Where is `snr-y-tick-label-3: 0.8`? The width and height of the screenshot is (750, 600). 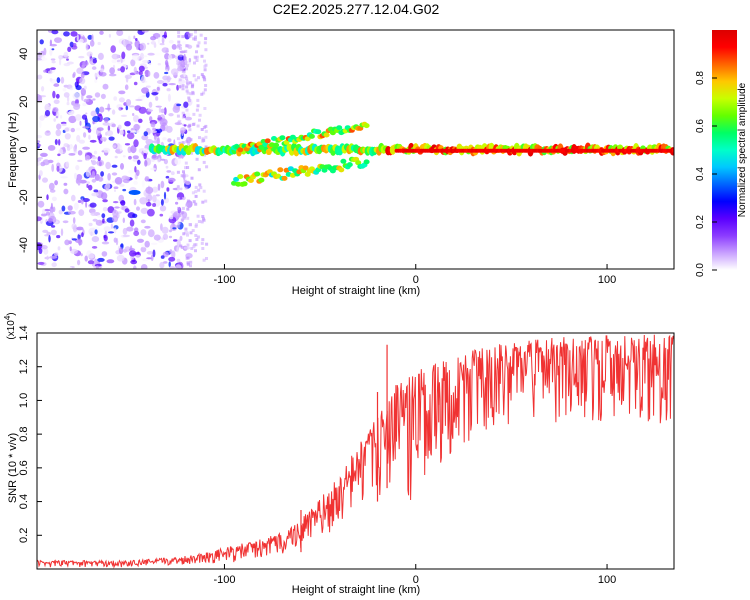
snr-y-tick-label-3: 0.8 is located at coordinates (24, 433).